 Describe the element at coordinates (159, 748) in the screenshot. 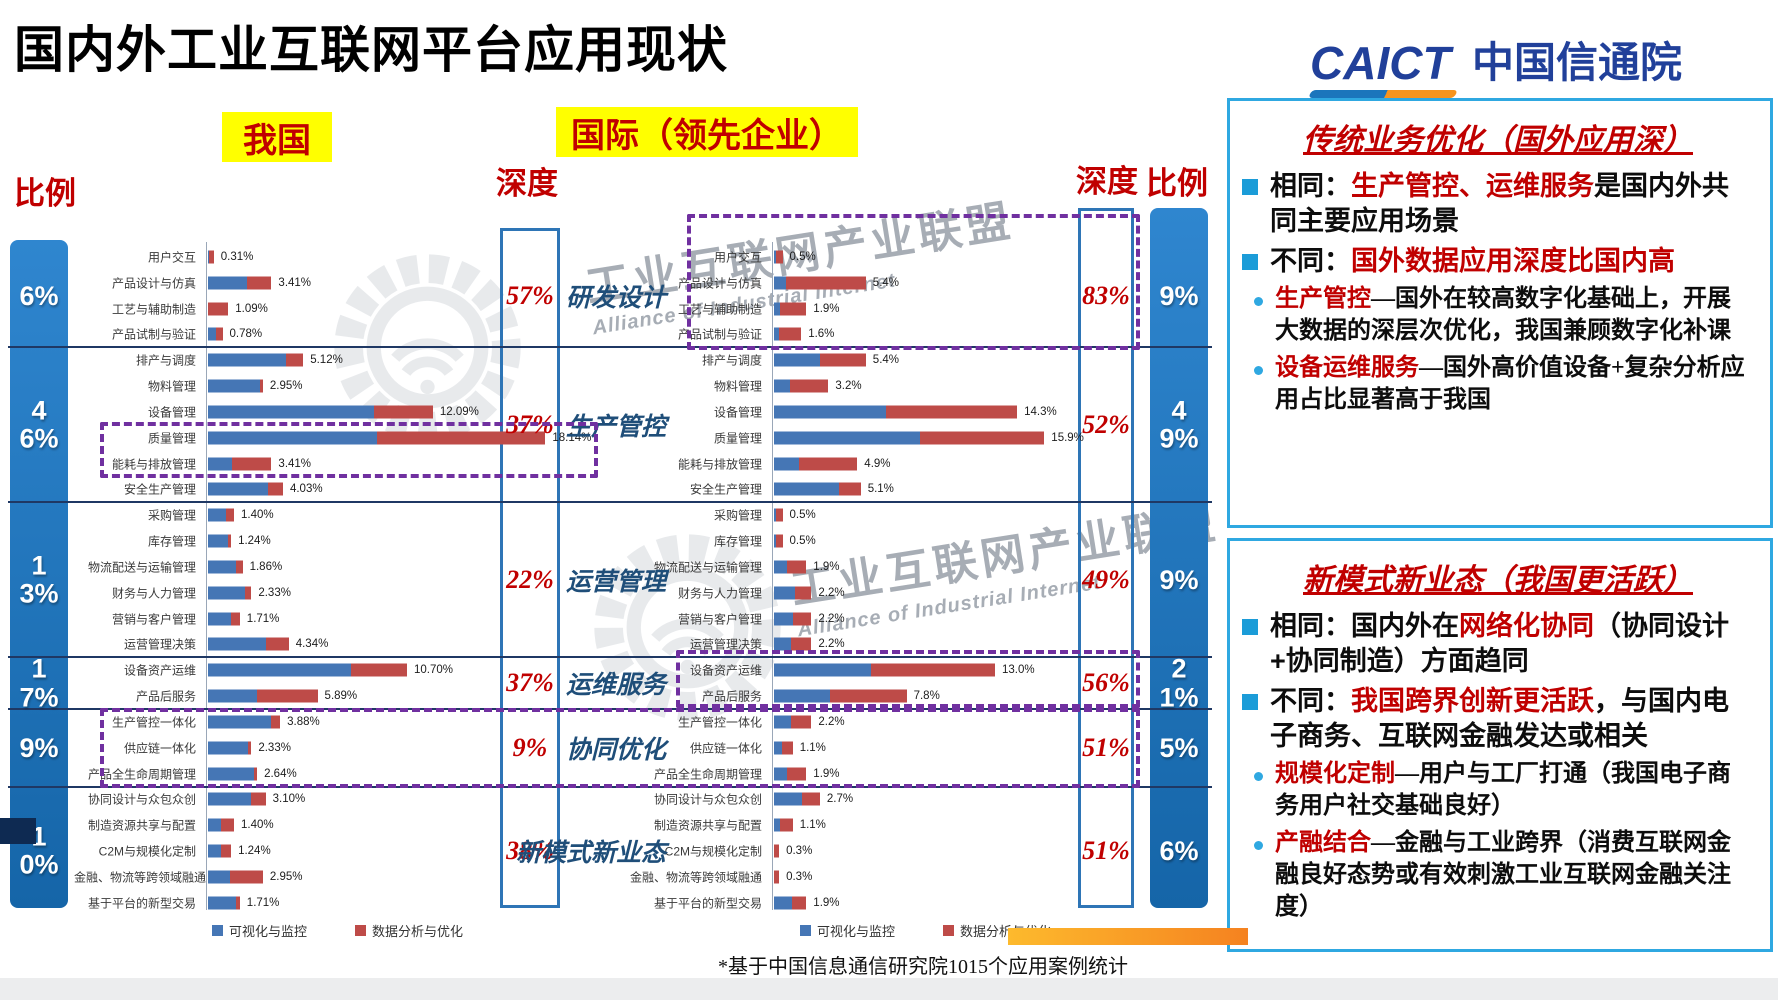

I see `category-label-china: 供应链一体化` at that location.